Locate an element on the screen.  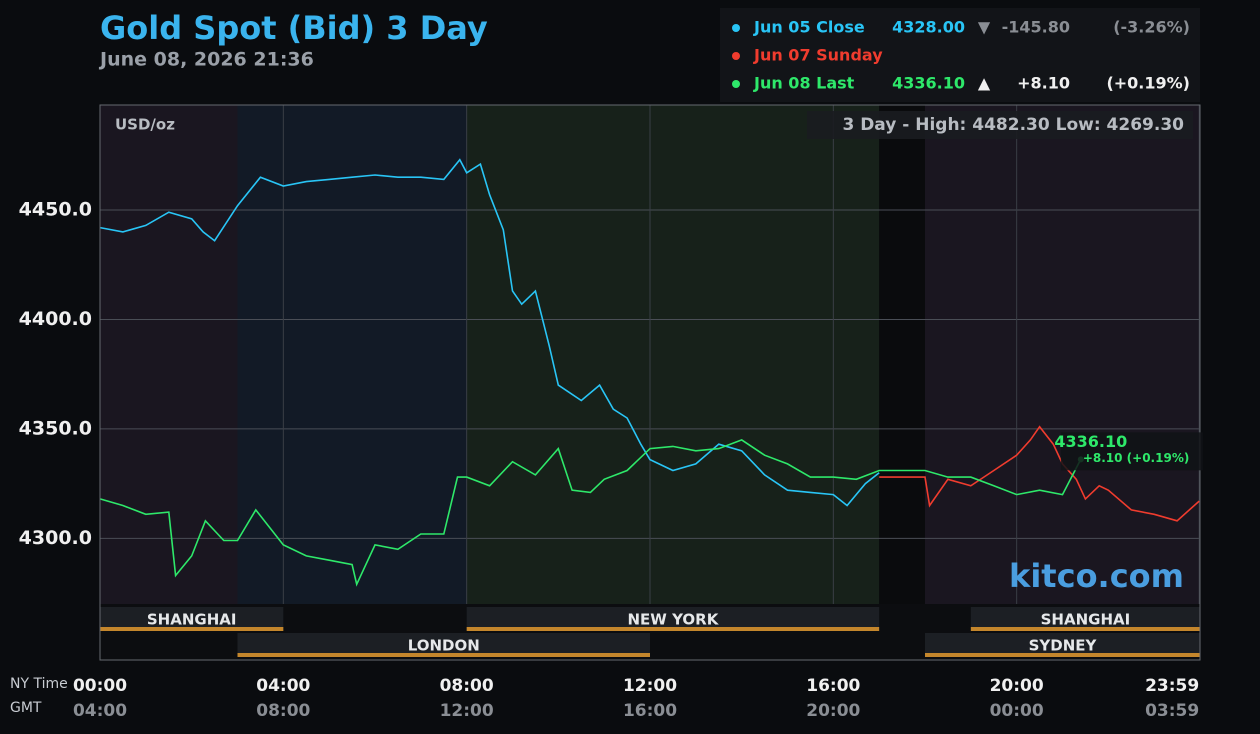
y-tick-label: 4400.0 is located at coordinates (55, 319).